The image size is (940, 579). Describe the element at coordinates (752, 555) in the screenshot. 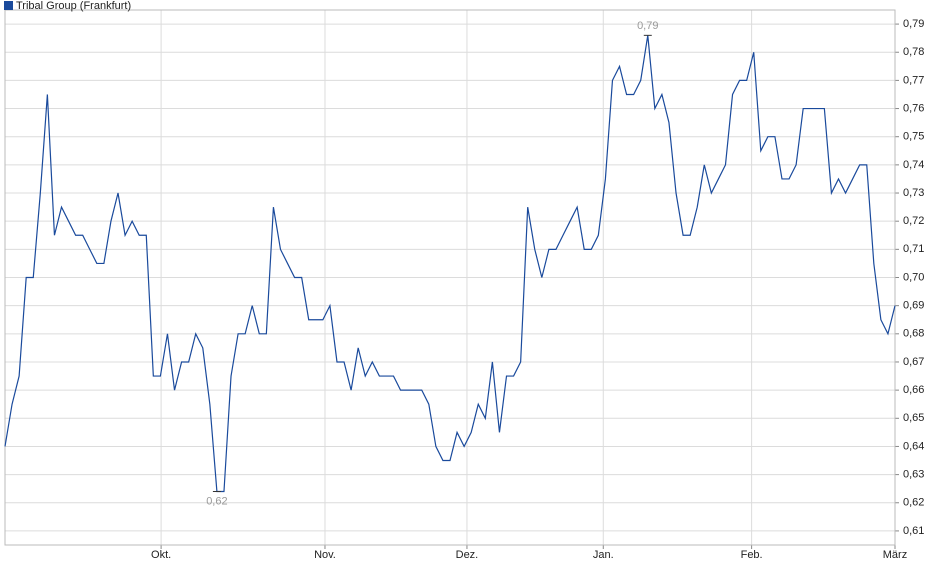

I see `x-tick-label: Feb.` at that location.